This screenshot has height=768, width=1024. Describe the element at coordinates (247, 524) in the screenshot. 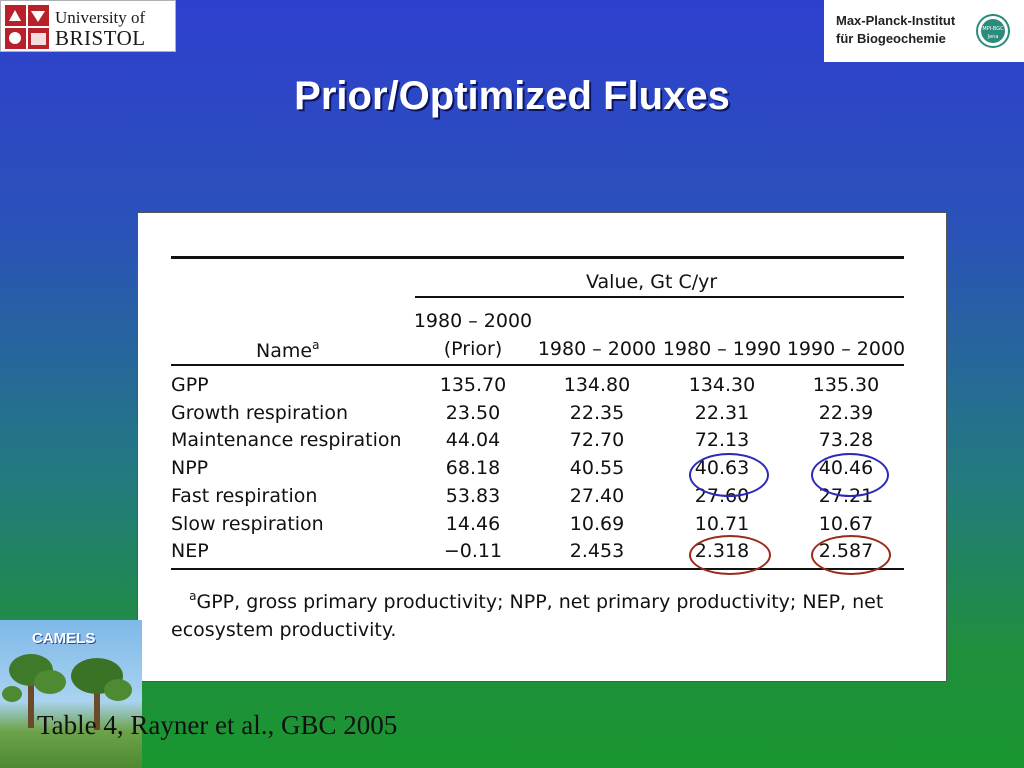

I see `row-name: Slow respiration` at that location.